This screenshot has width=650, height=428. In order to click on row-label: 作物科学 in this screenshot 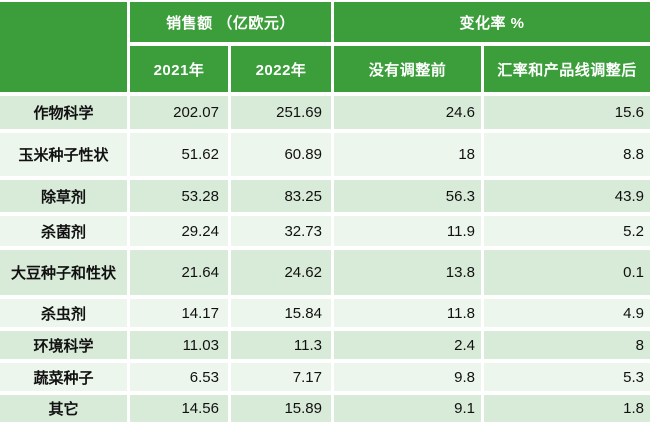, I will do `click(63, 112)`.